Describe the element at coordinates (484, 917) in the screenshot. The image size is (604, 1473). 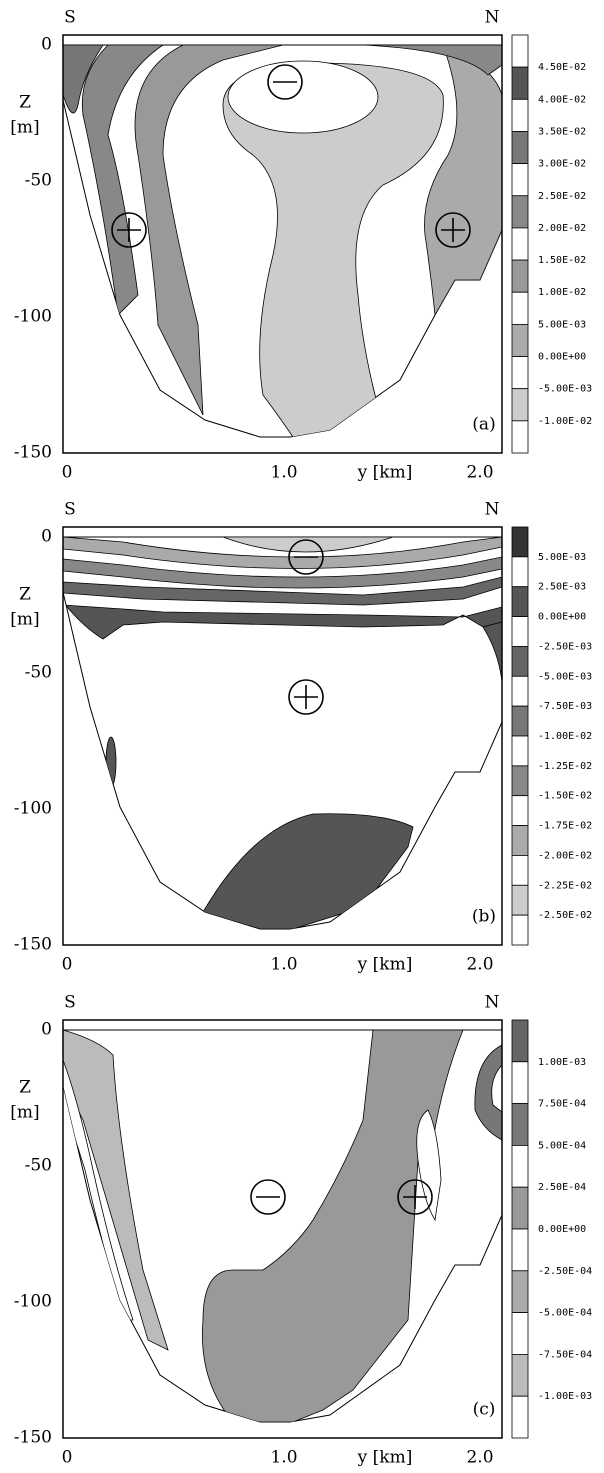
I see `panel-label: (b)` at that location.